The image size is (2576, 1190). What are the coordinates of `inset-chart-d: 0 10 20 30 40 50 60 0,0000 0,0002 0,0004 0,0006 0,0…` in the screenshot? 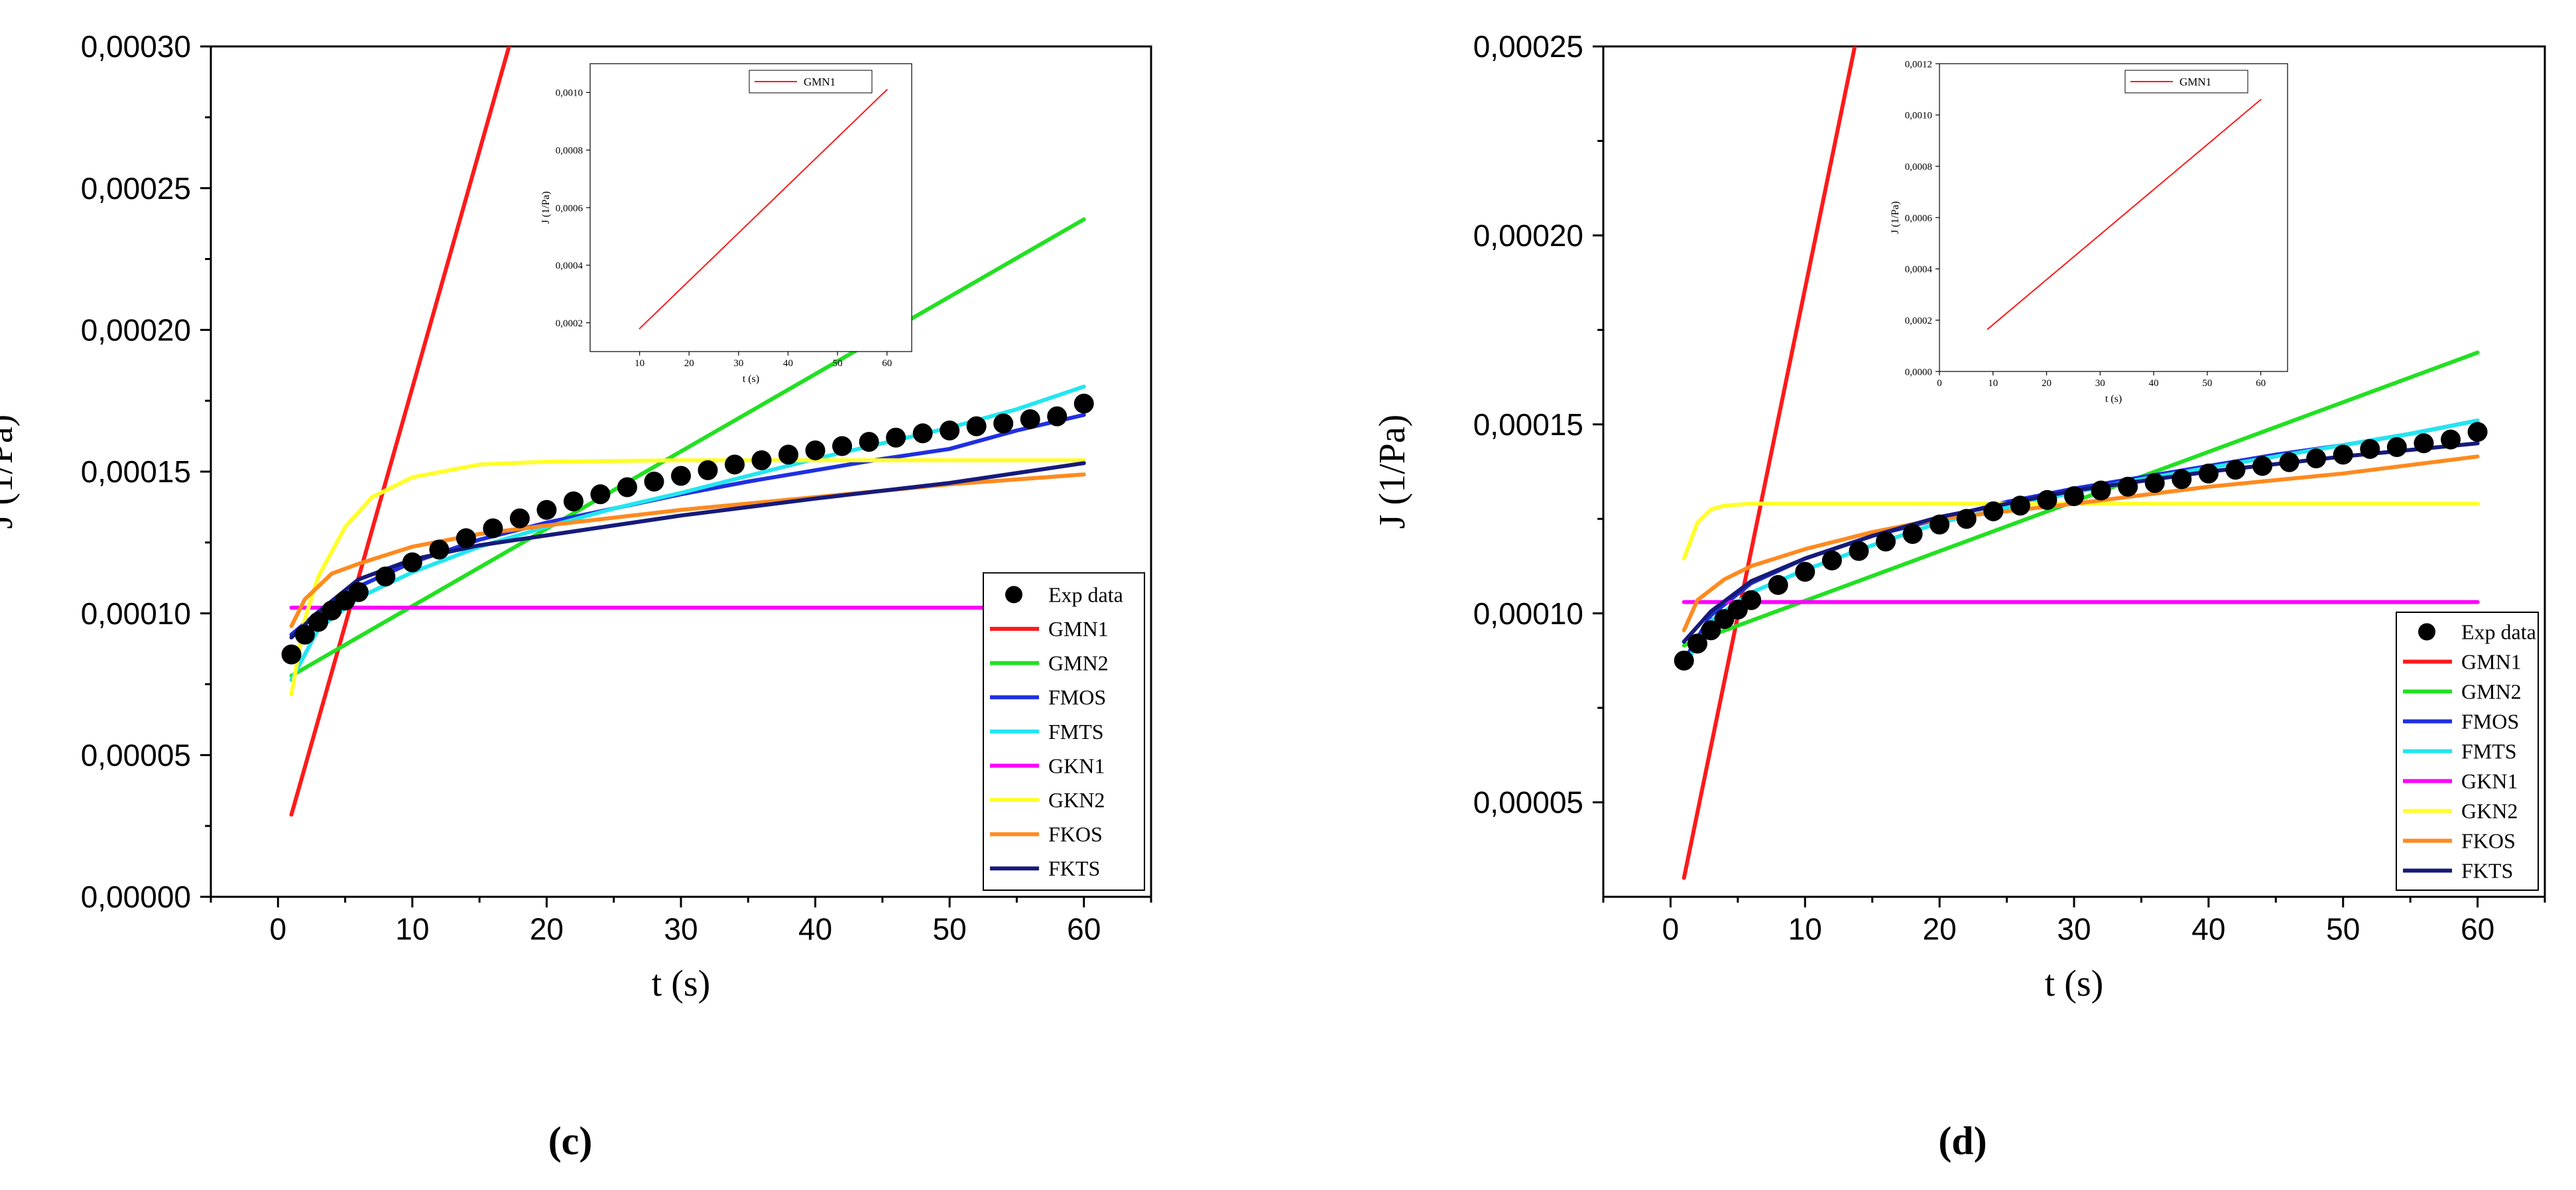 It's located at (2089, 232).